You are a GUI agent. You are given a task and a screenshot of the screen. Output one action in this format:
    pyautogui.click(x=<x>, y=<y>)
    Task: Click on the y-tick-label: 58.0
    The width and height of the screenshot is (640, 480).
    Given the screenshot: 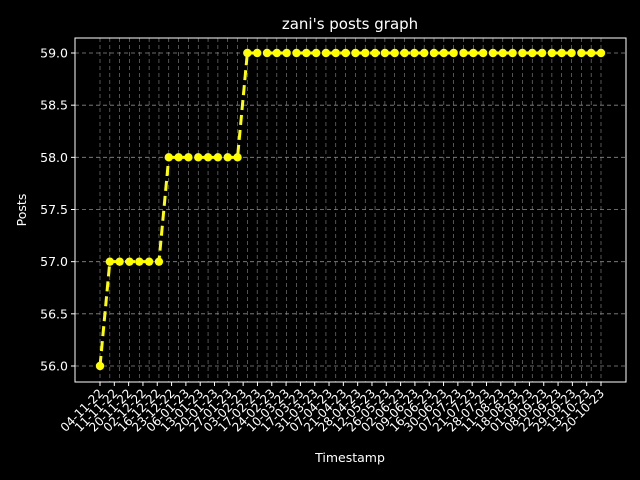 What is the action you would take?
    pyautogui.click(x=54, y=157)
    